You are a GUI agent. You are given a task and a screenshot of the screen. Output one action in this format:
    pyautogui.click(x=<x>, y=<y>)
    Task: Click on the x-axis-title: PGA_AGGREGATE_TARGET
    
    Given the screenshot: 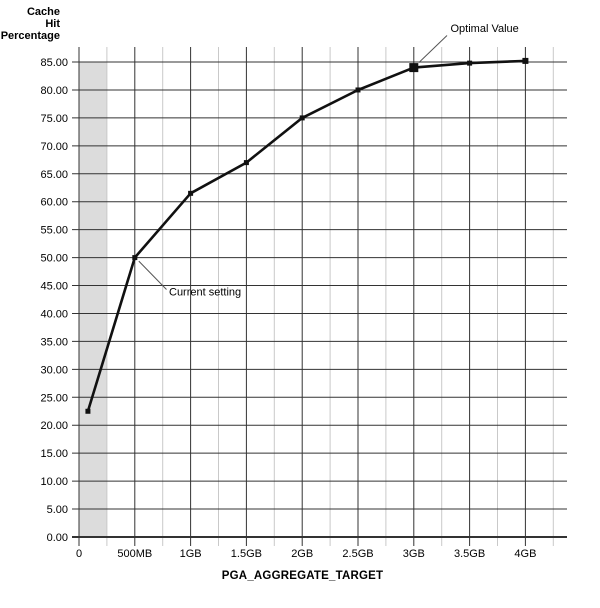 What is the action you would take?
    pyautogui.click(x=302, y=576)
    